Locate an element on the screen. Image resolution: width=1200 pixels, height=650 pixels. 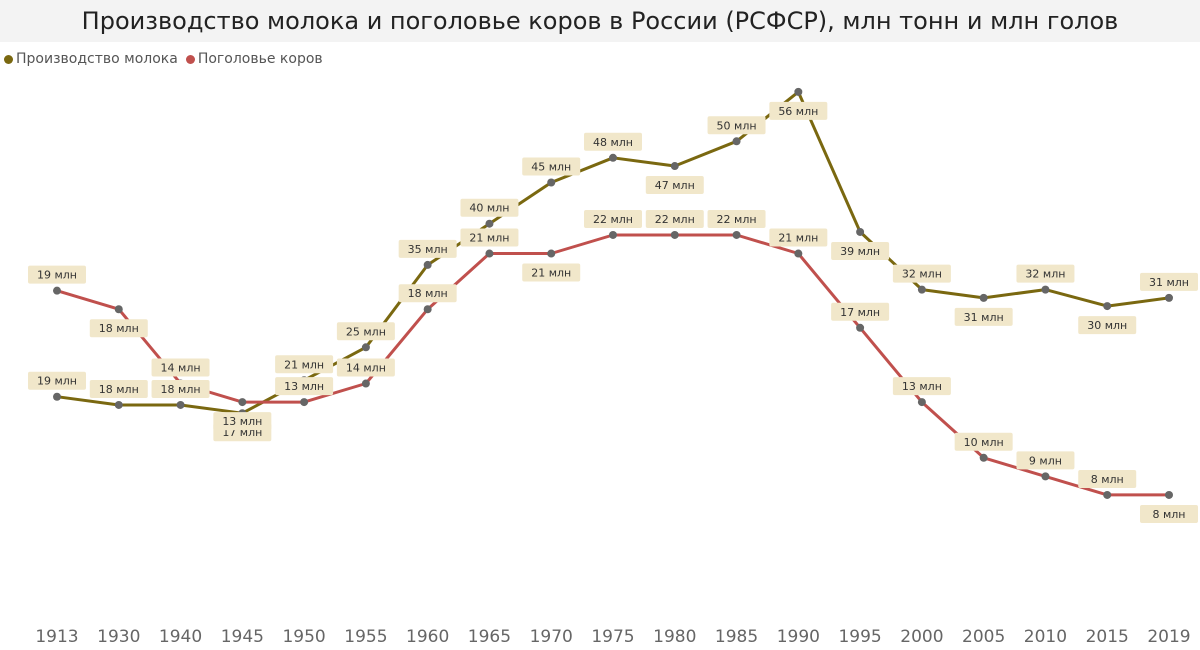
x-tick-label: 2000 is located at coordinates (921, 637).